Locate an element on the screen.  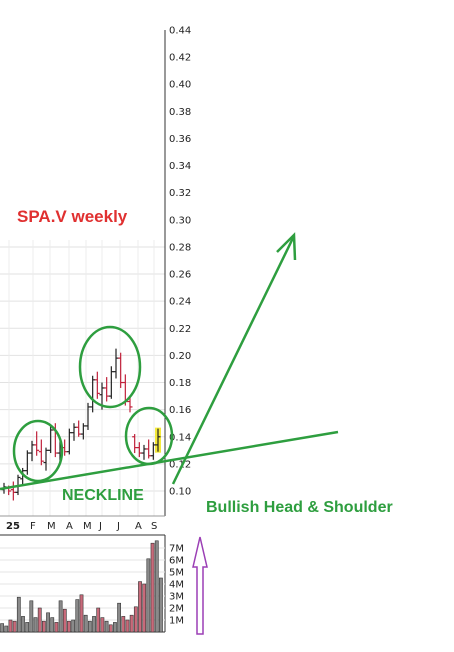
price-tick-label: 0.20 is located at coordinates (180, 356).